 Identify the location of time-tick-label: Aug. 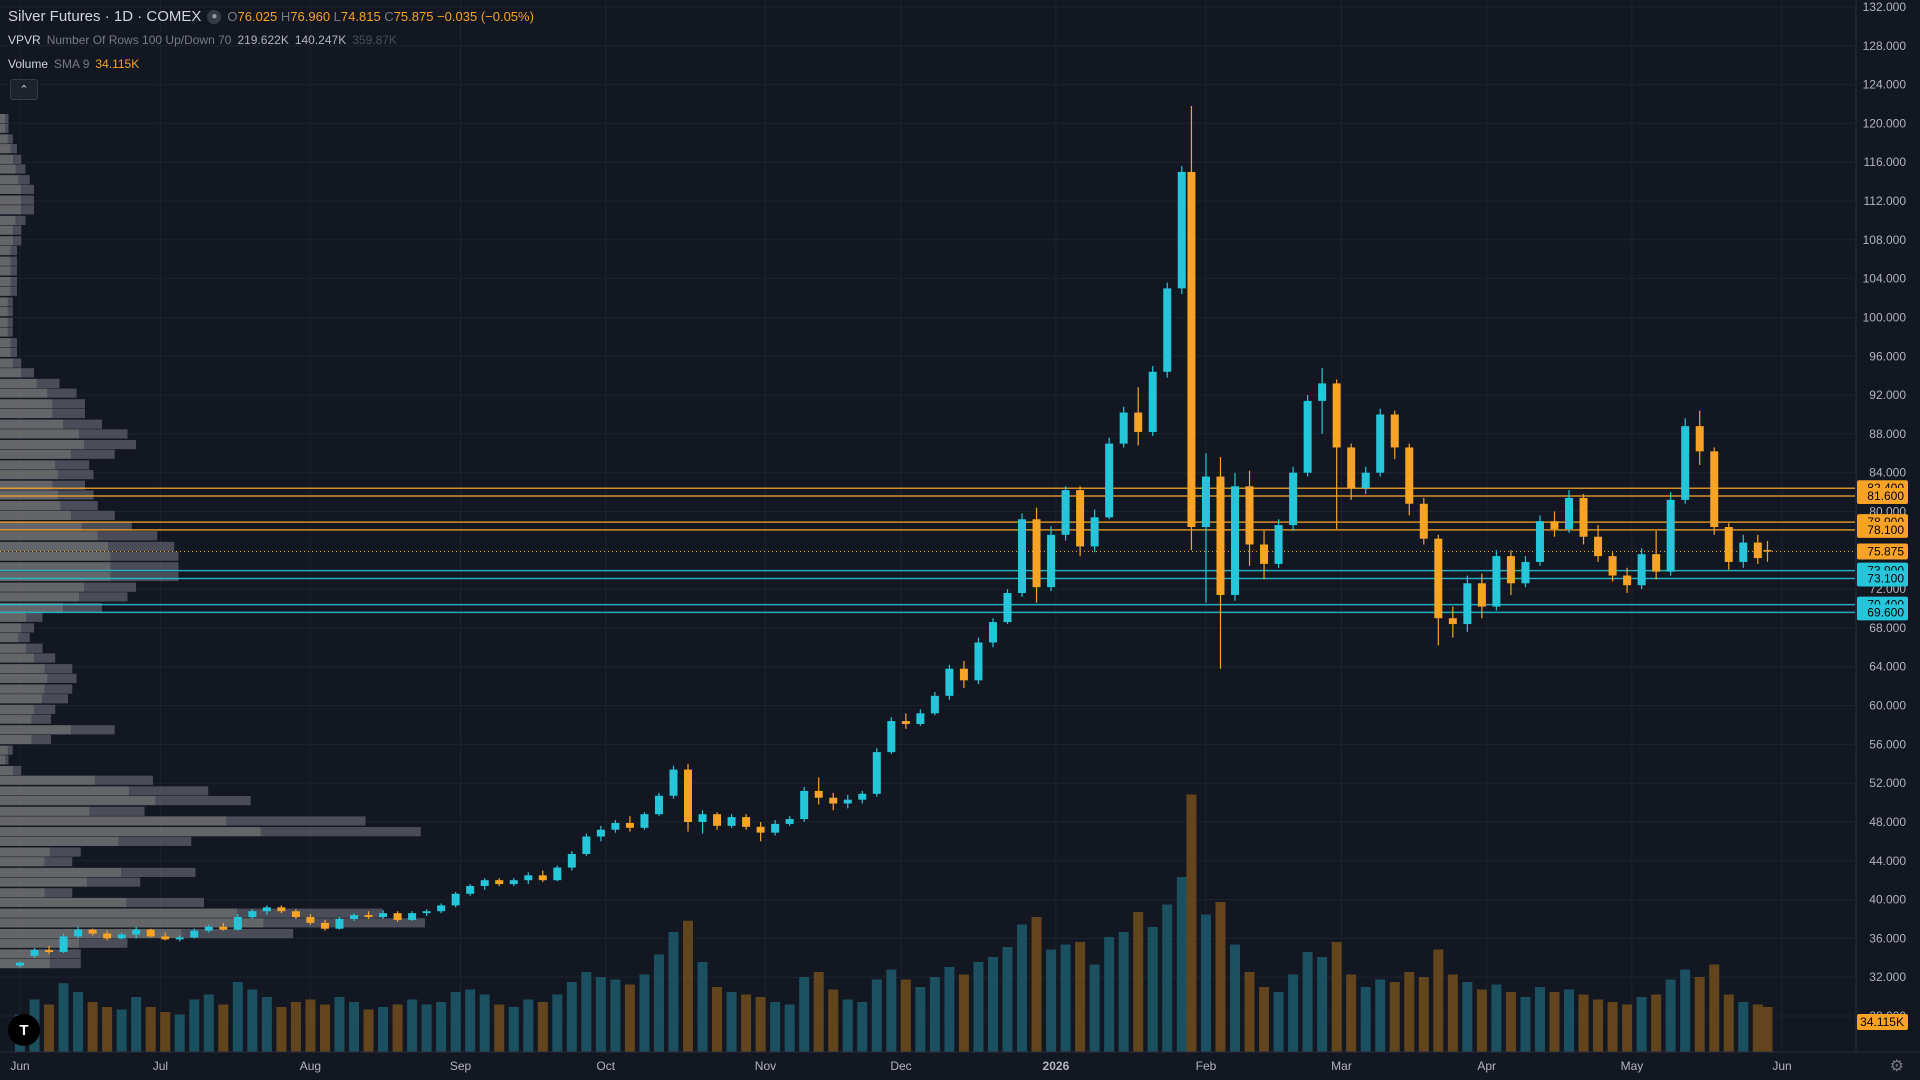
(310, 1066).